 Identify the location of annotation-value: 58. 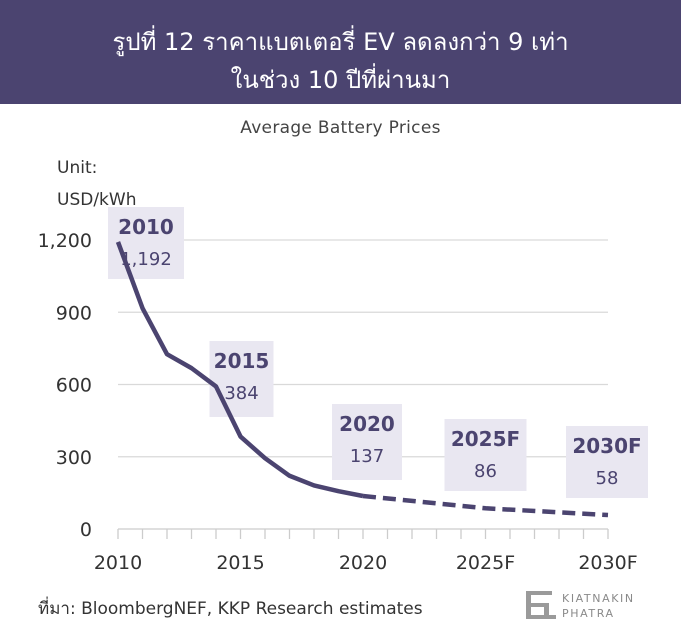
(607, 478).